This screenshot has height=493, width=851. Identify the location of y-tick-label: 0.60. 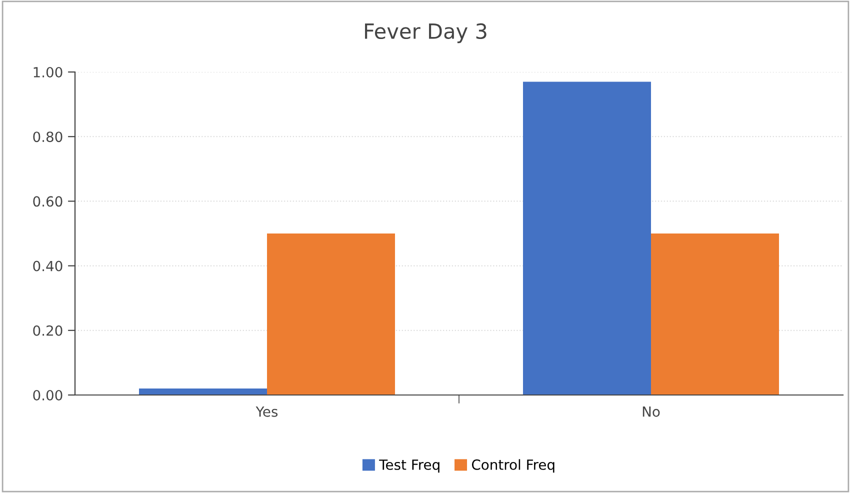
(47, 201).